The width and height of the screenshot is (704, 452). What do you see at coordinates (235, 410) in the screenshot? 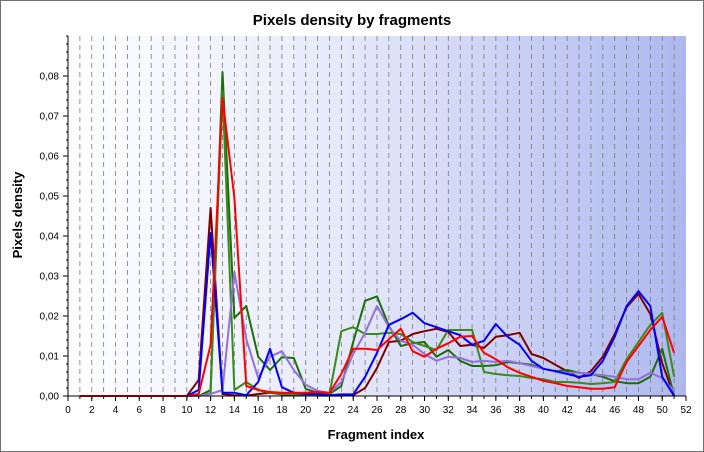
I see `x-tick-label: 14` at bounding box center [235, 410].